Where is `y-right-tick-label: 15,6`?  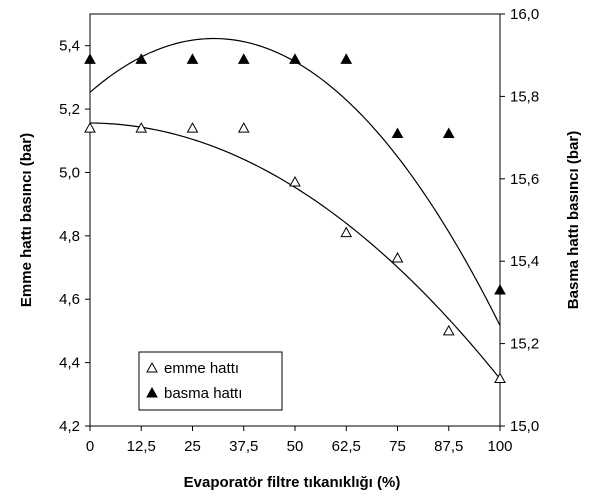 y-right-tick-label: 15,6 is located at coordinates (524, 179).